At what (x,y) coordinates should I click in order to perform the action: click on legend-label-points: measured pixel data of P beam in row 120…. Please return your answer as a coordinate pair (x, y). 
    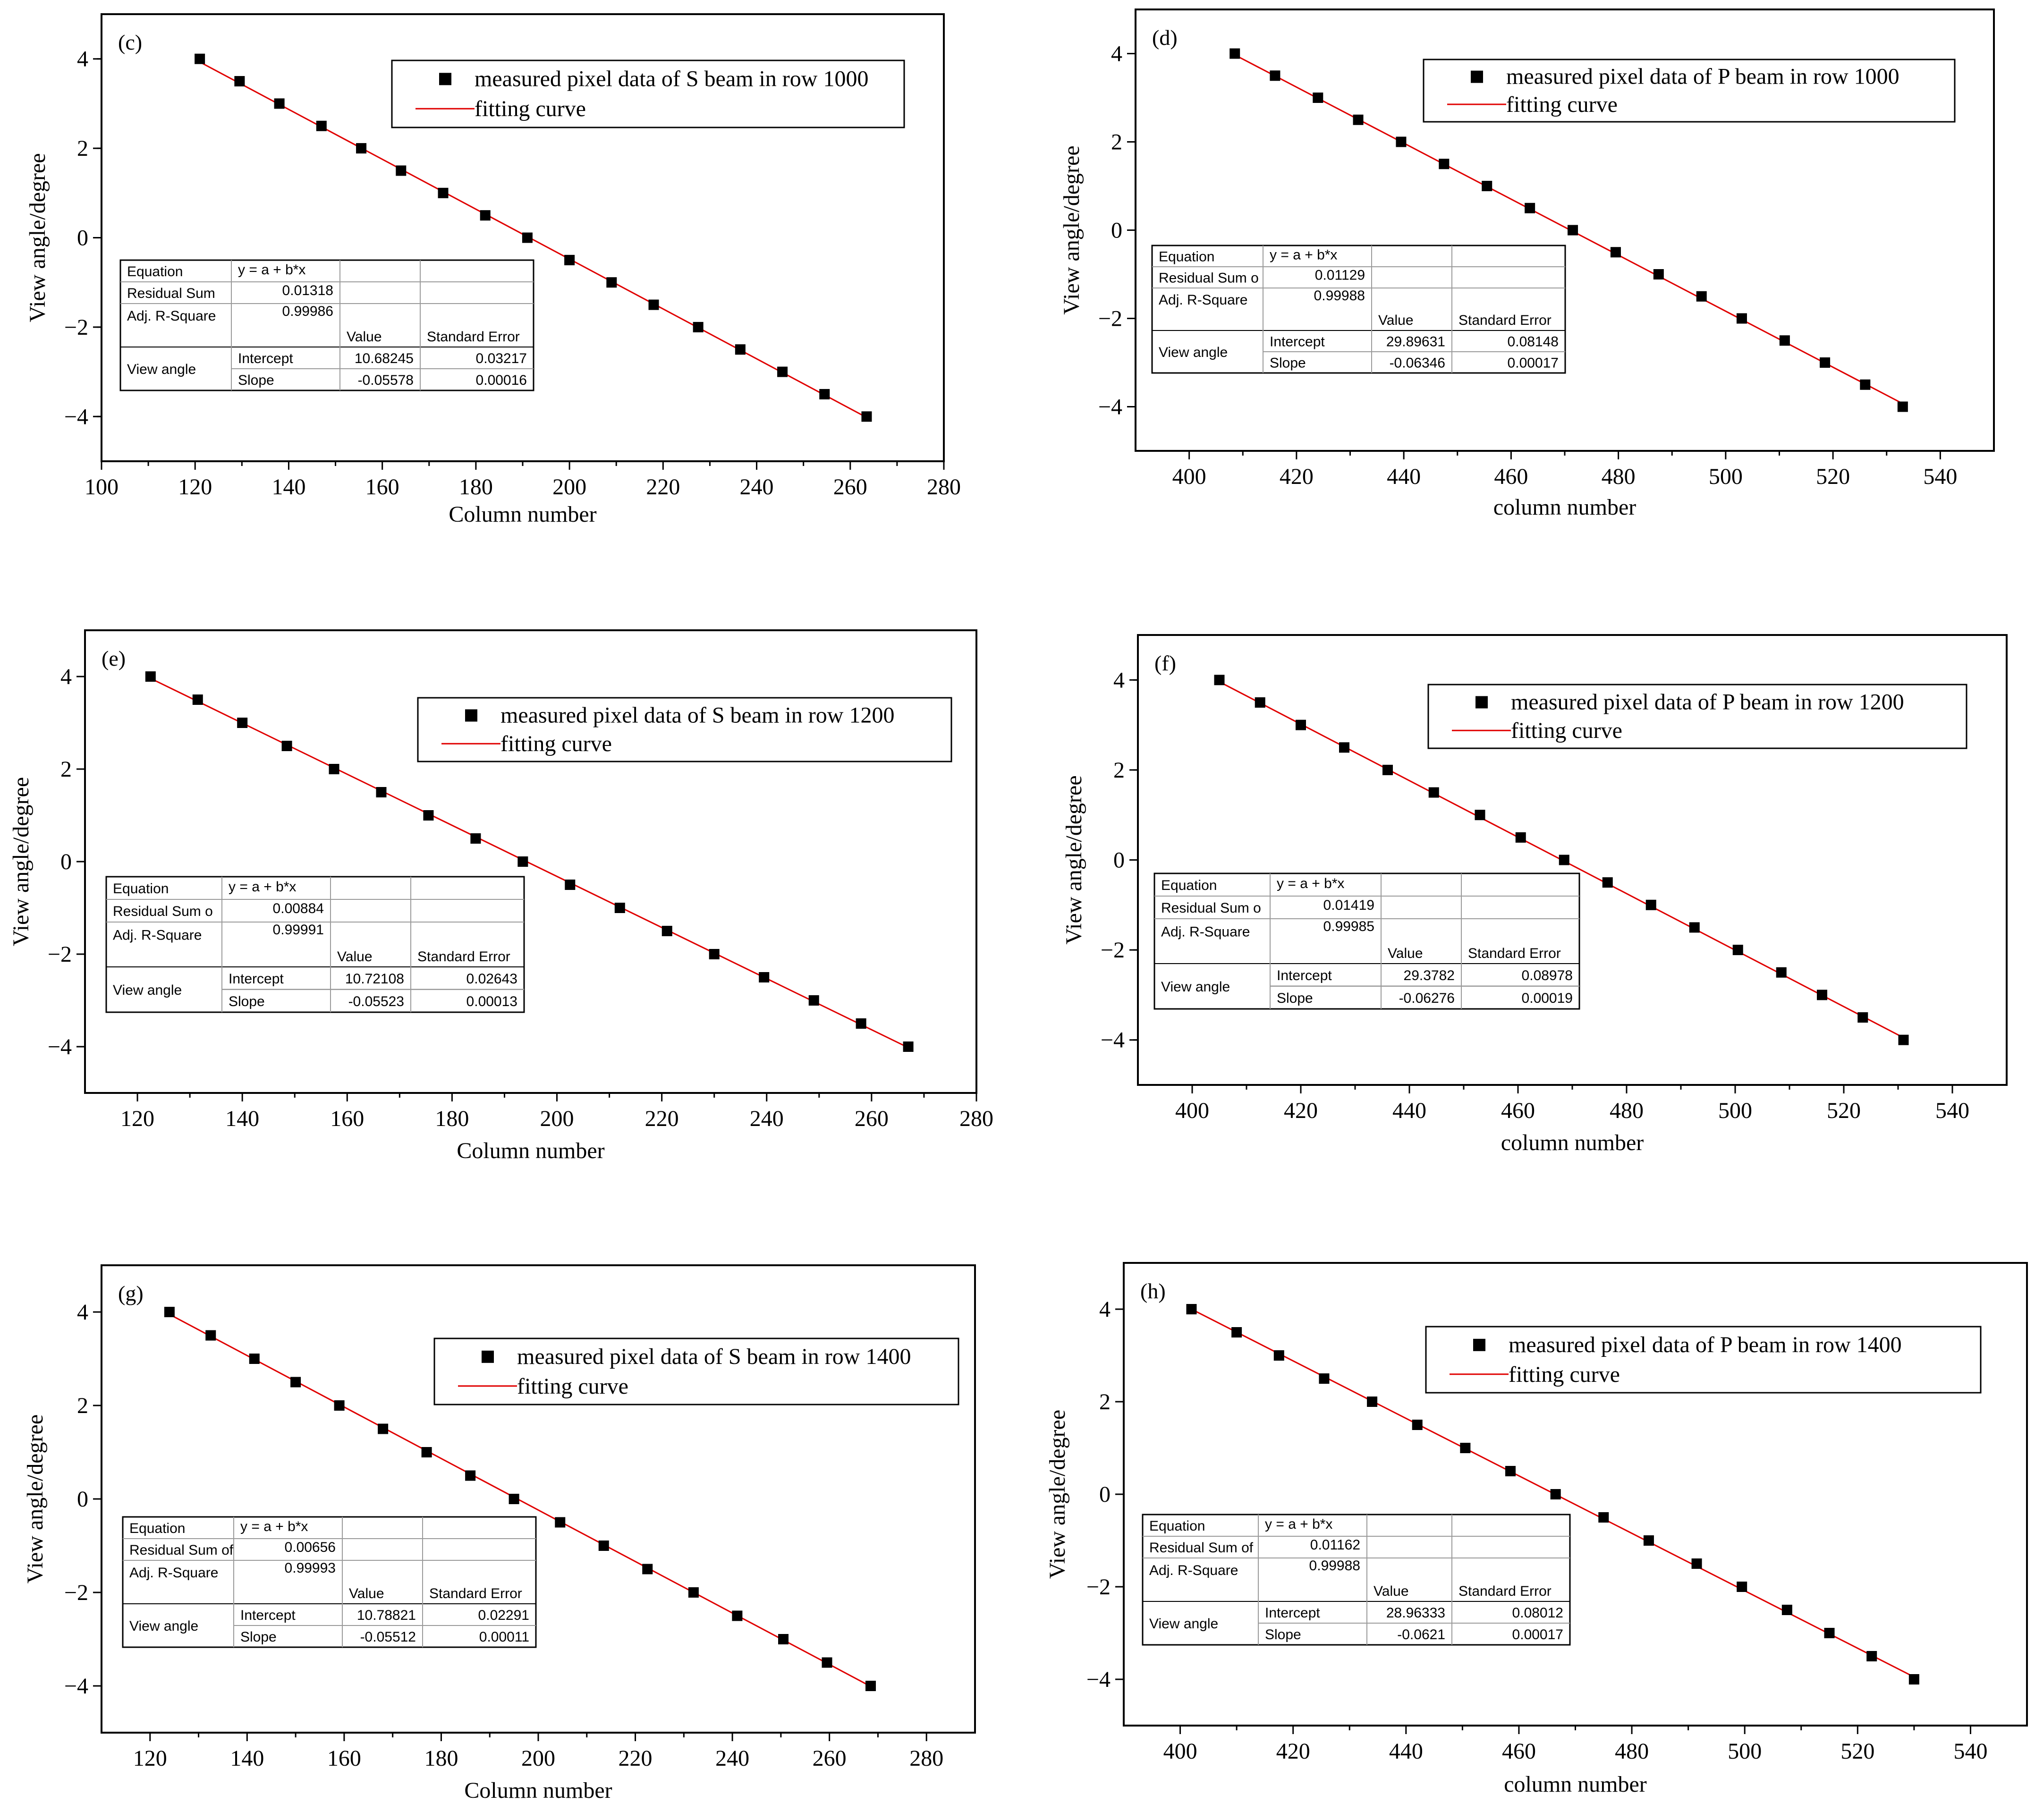
    Looking at the image, I should click on (1708, 701).